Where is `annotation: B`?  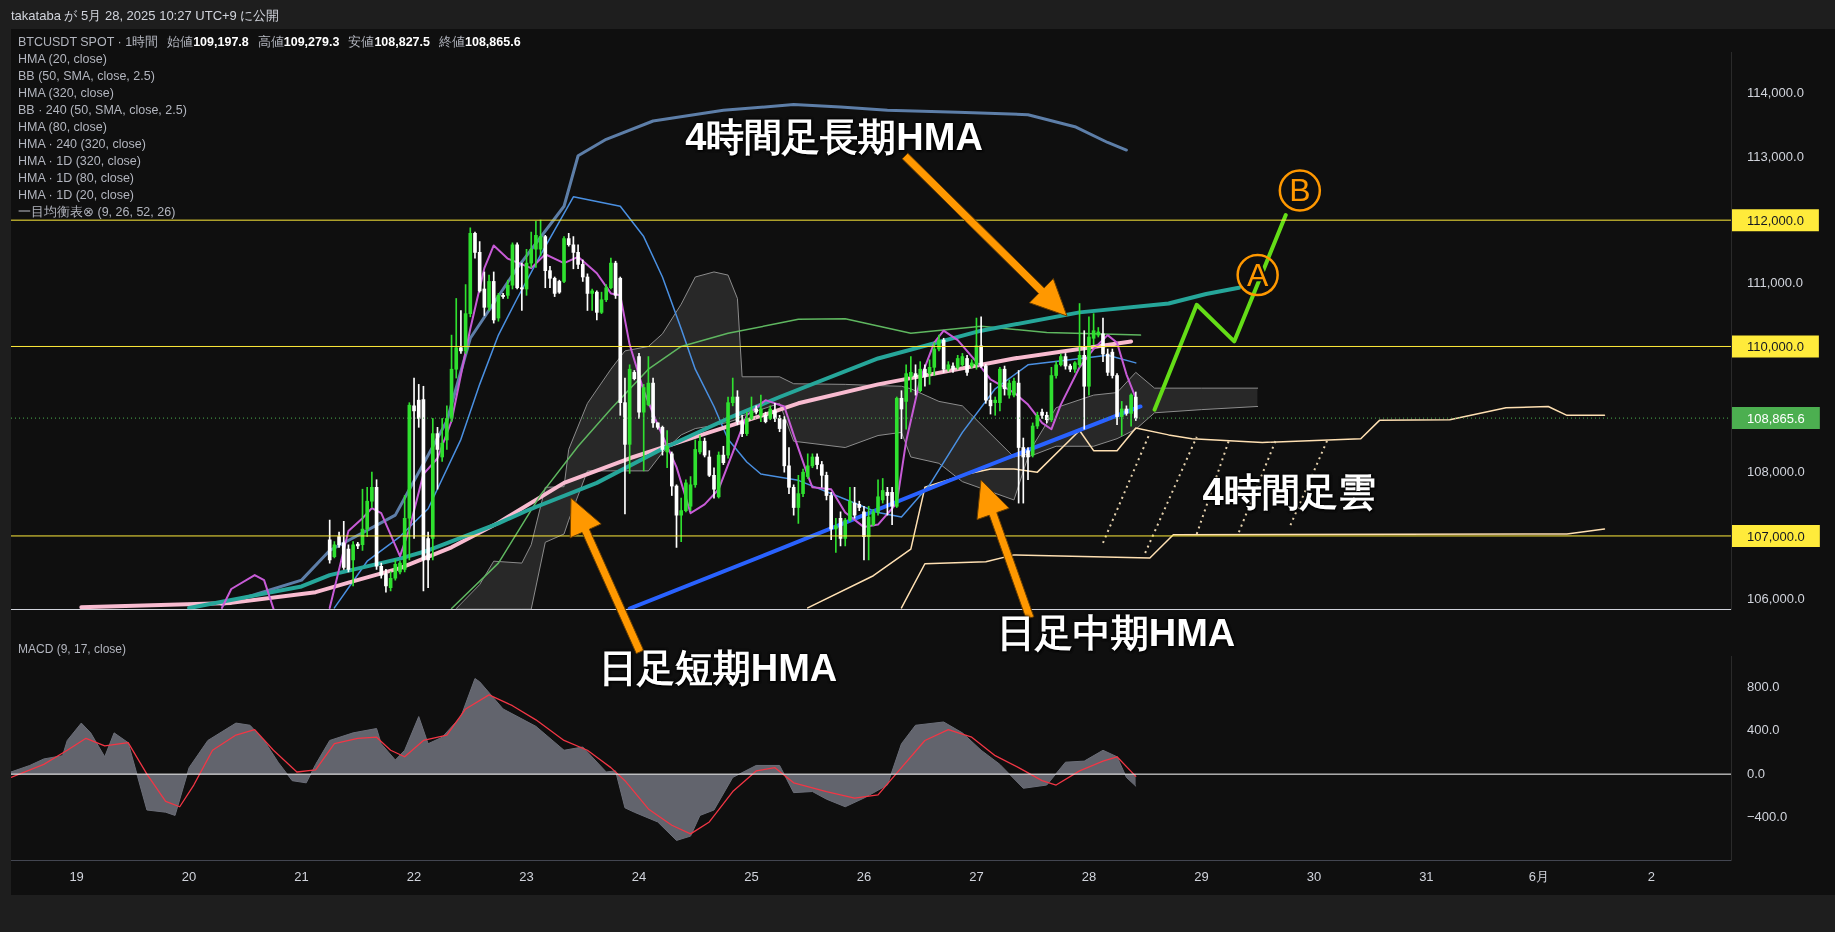
annotation: B is located at coordinates (1300, 190).